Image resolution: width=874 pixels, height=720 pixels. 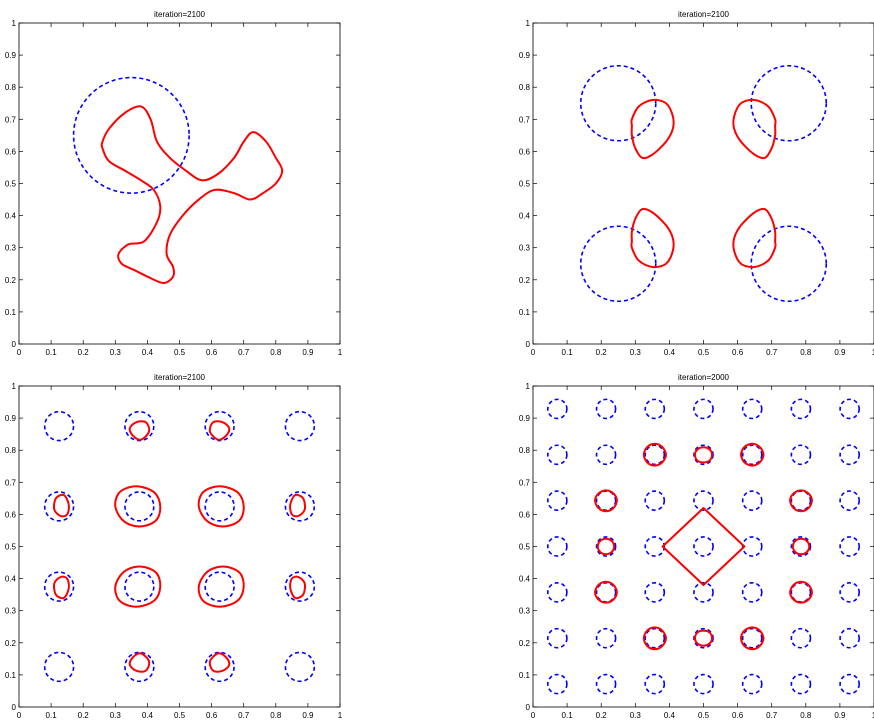 What do you see at coordinates (525, 482) in the screenshot?
I see `y-tick-label: 0.7` at bounding box center [525, 482].